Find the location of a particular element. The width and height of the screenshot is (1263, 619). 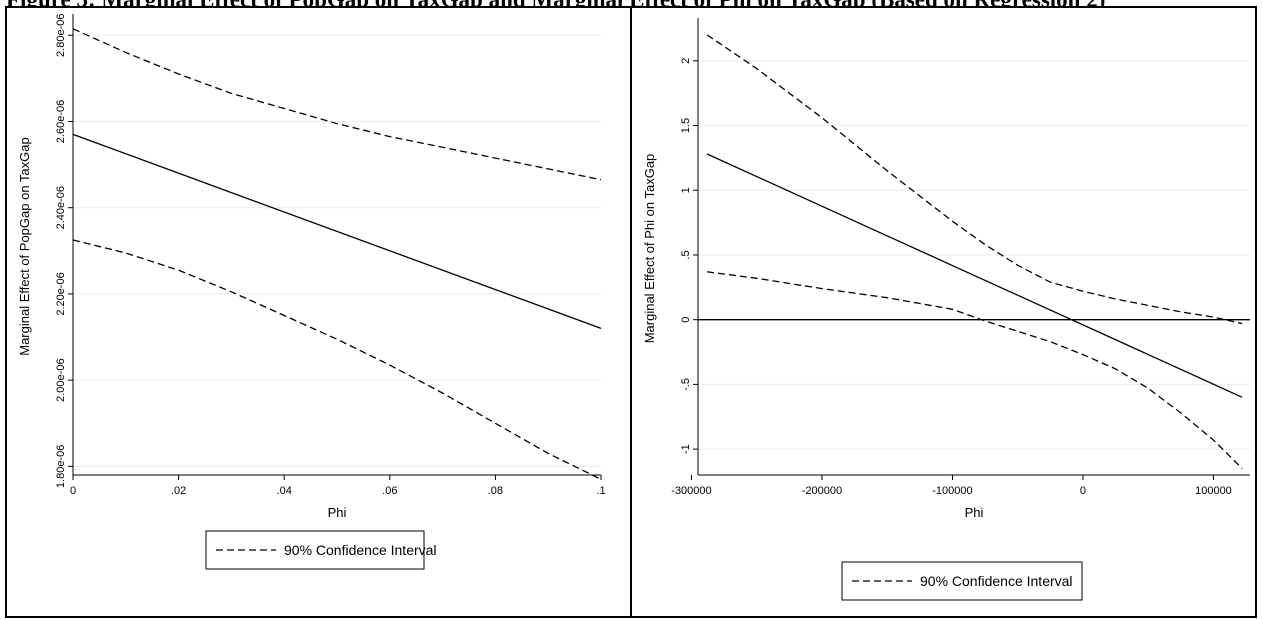

y-tick-label: 1.5 is located at coordinates (686, 125).